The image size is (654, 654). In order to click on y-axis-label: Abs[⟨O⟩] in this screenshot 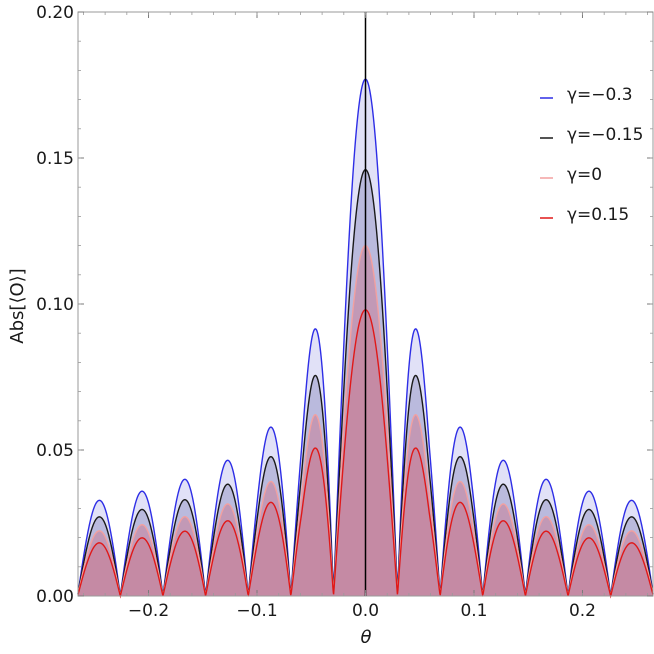, I will do `click(17, 305)`.